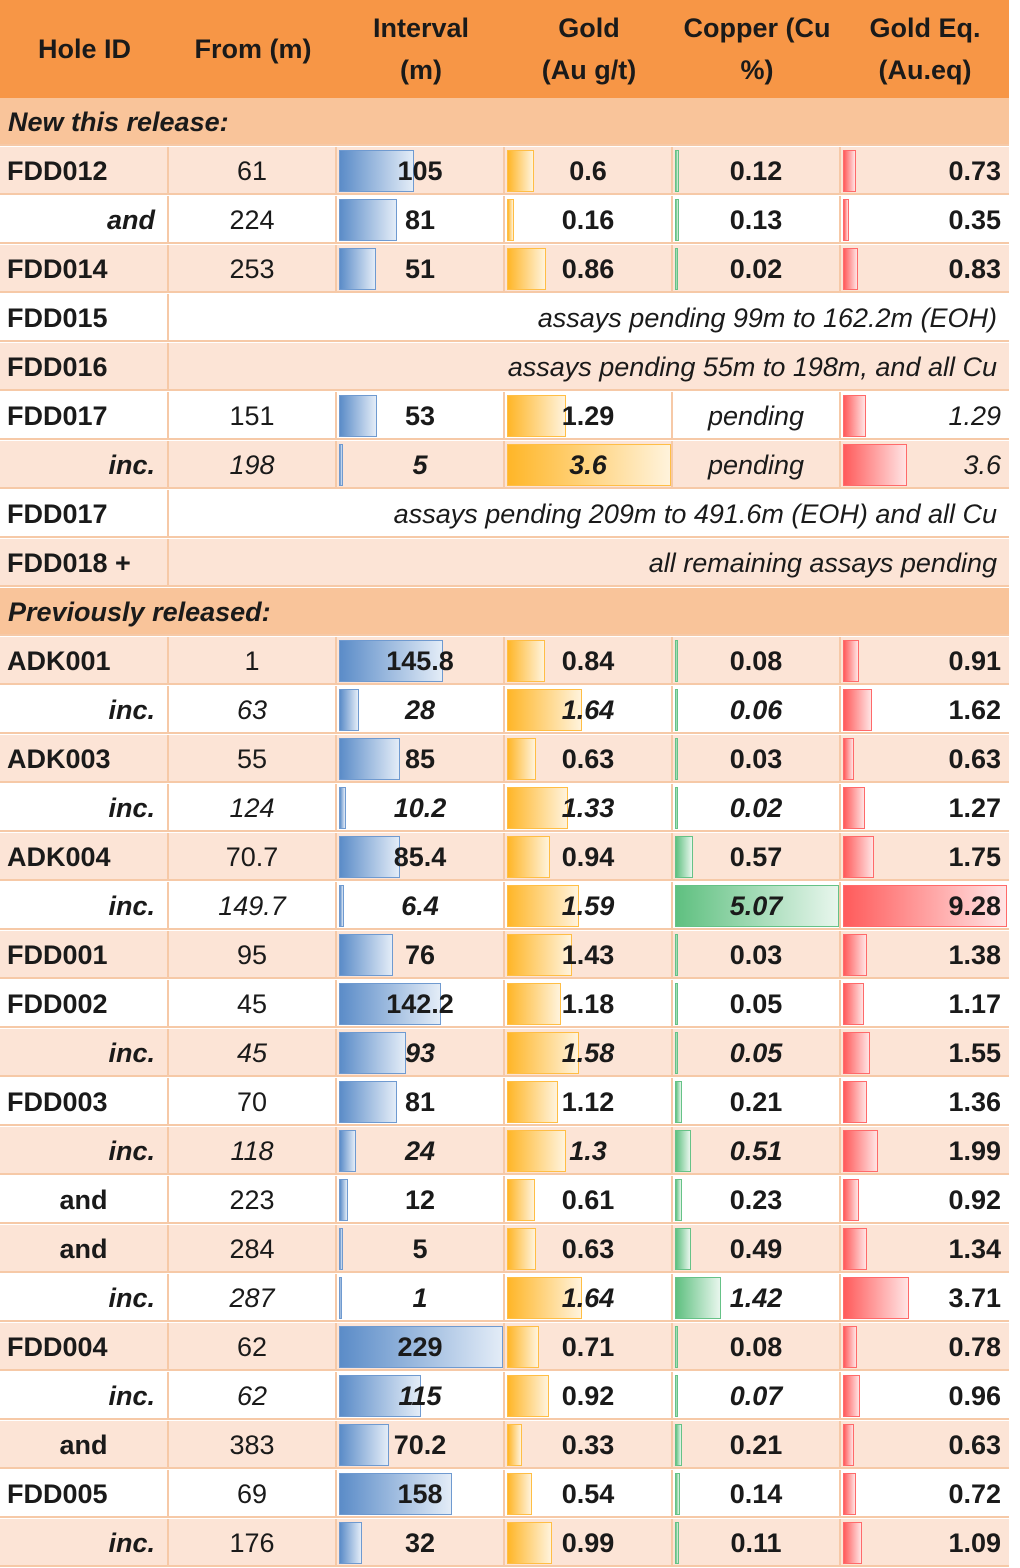  I want to click on hole-id-cell: FDD001, so click(84, 955).